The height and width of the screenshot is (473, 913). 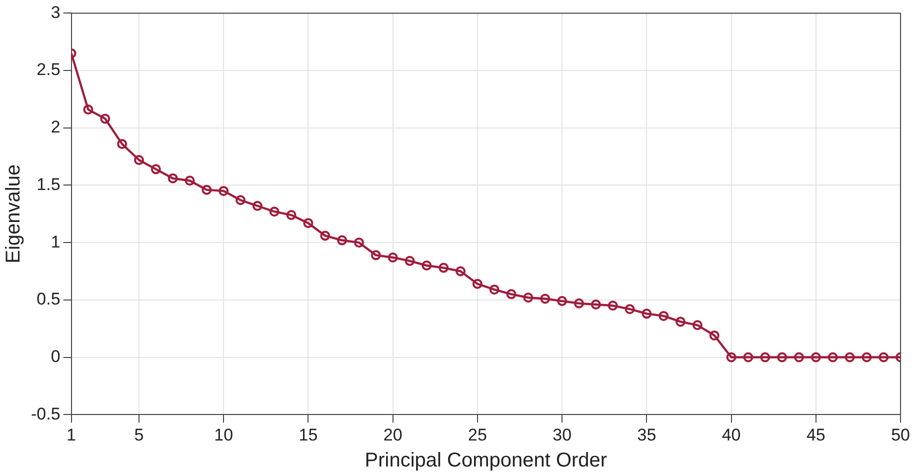 I want to click on y-tick-label: 2, so click(x=55, y=127).